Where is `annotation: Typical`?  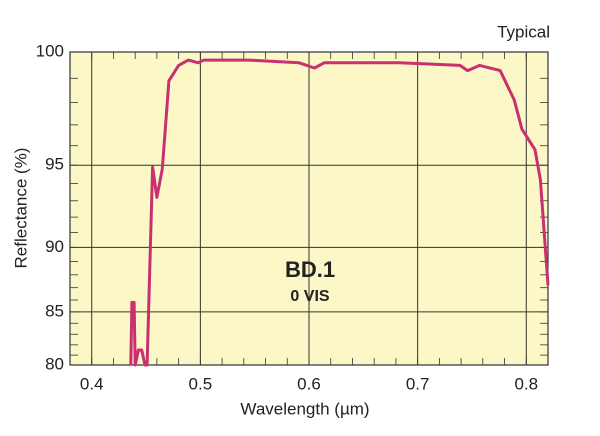
annotation: Typical is located at coordinates (523, 31).